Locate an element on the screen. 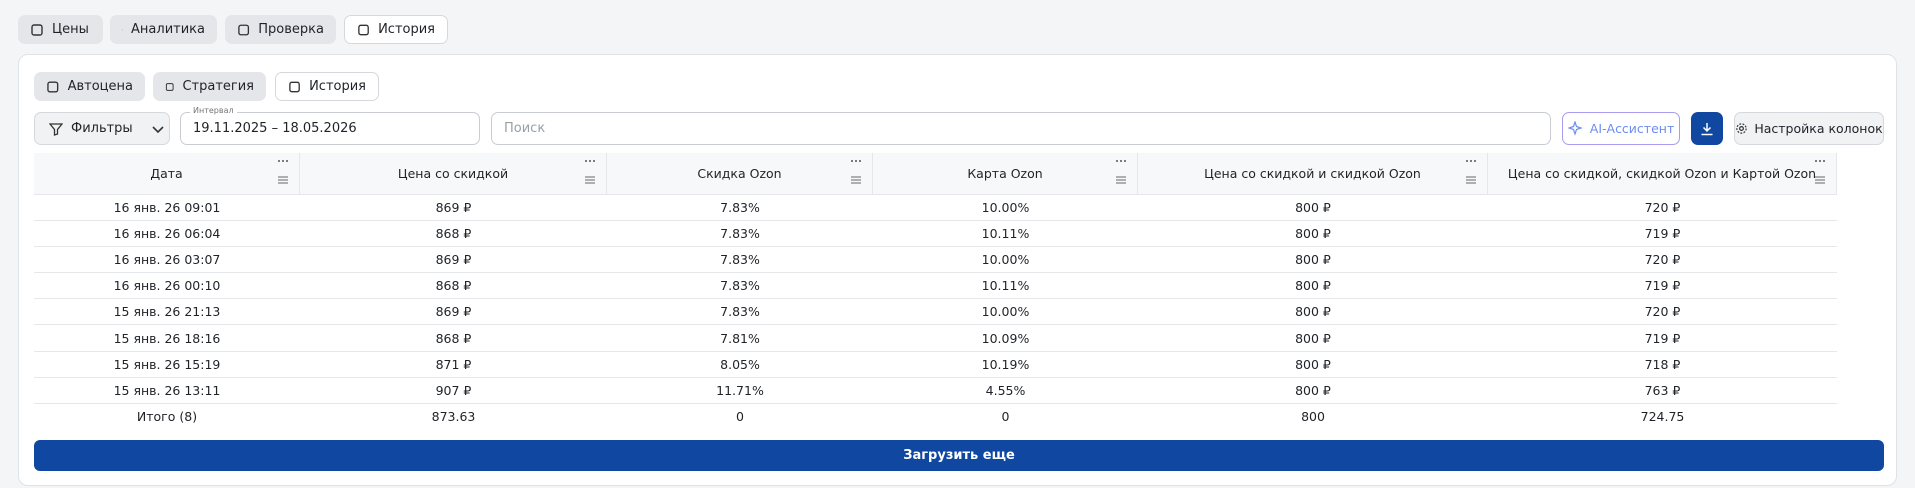  column-header: Дата is located at coordinates (167, 174).